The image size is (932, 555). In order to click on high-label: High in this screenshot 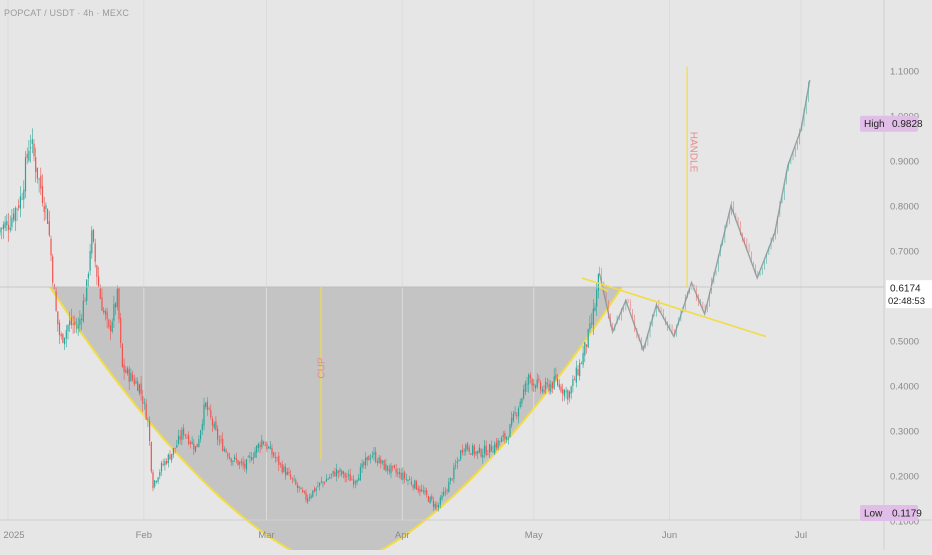, I will do `click(874, 124)`.